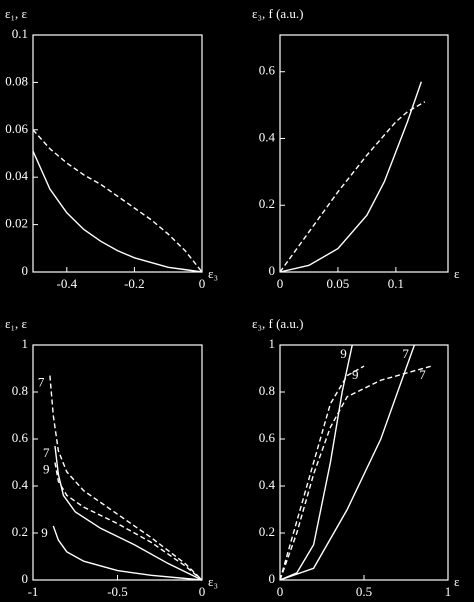  What do you see at coordinates (16, 175) in the screenshot?
I see `y-tick-label: 0.04` at bounding box center [16, 175].